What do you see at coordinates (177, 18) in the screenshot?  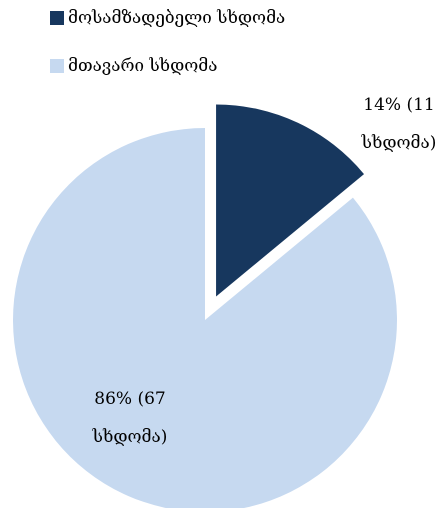 I see `legend-label: მოსამზადებელი სხდომა` at bounding box center [177, 18].